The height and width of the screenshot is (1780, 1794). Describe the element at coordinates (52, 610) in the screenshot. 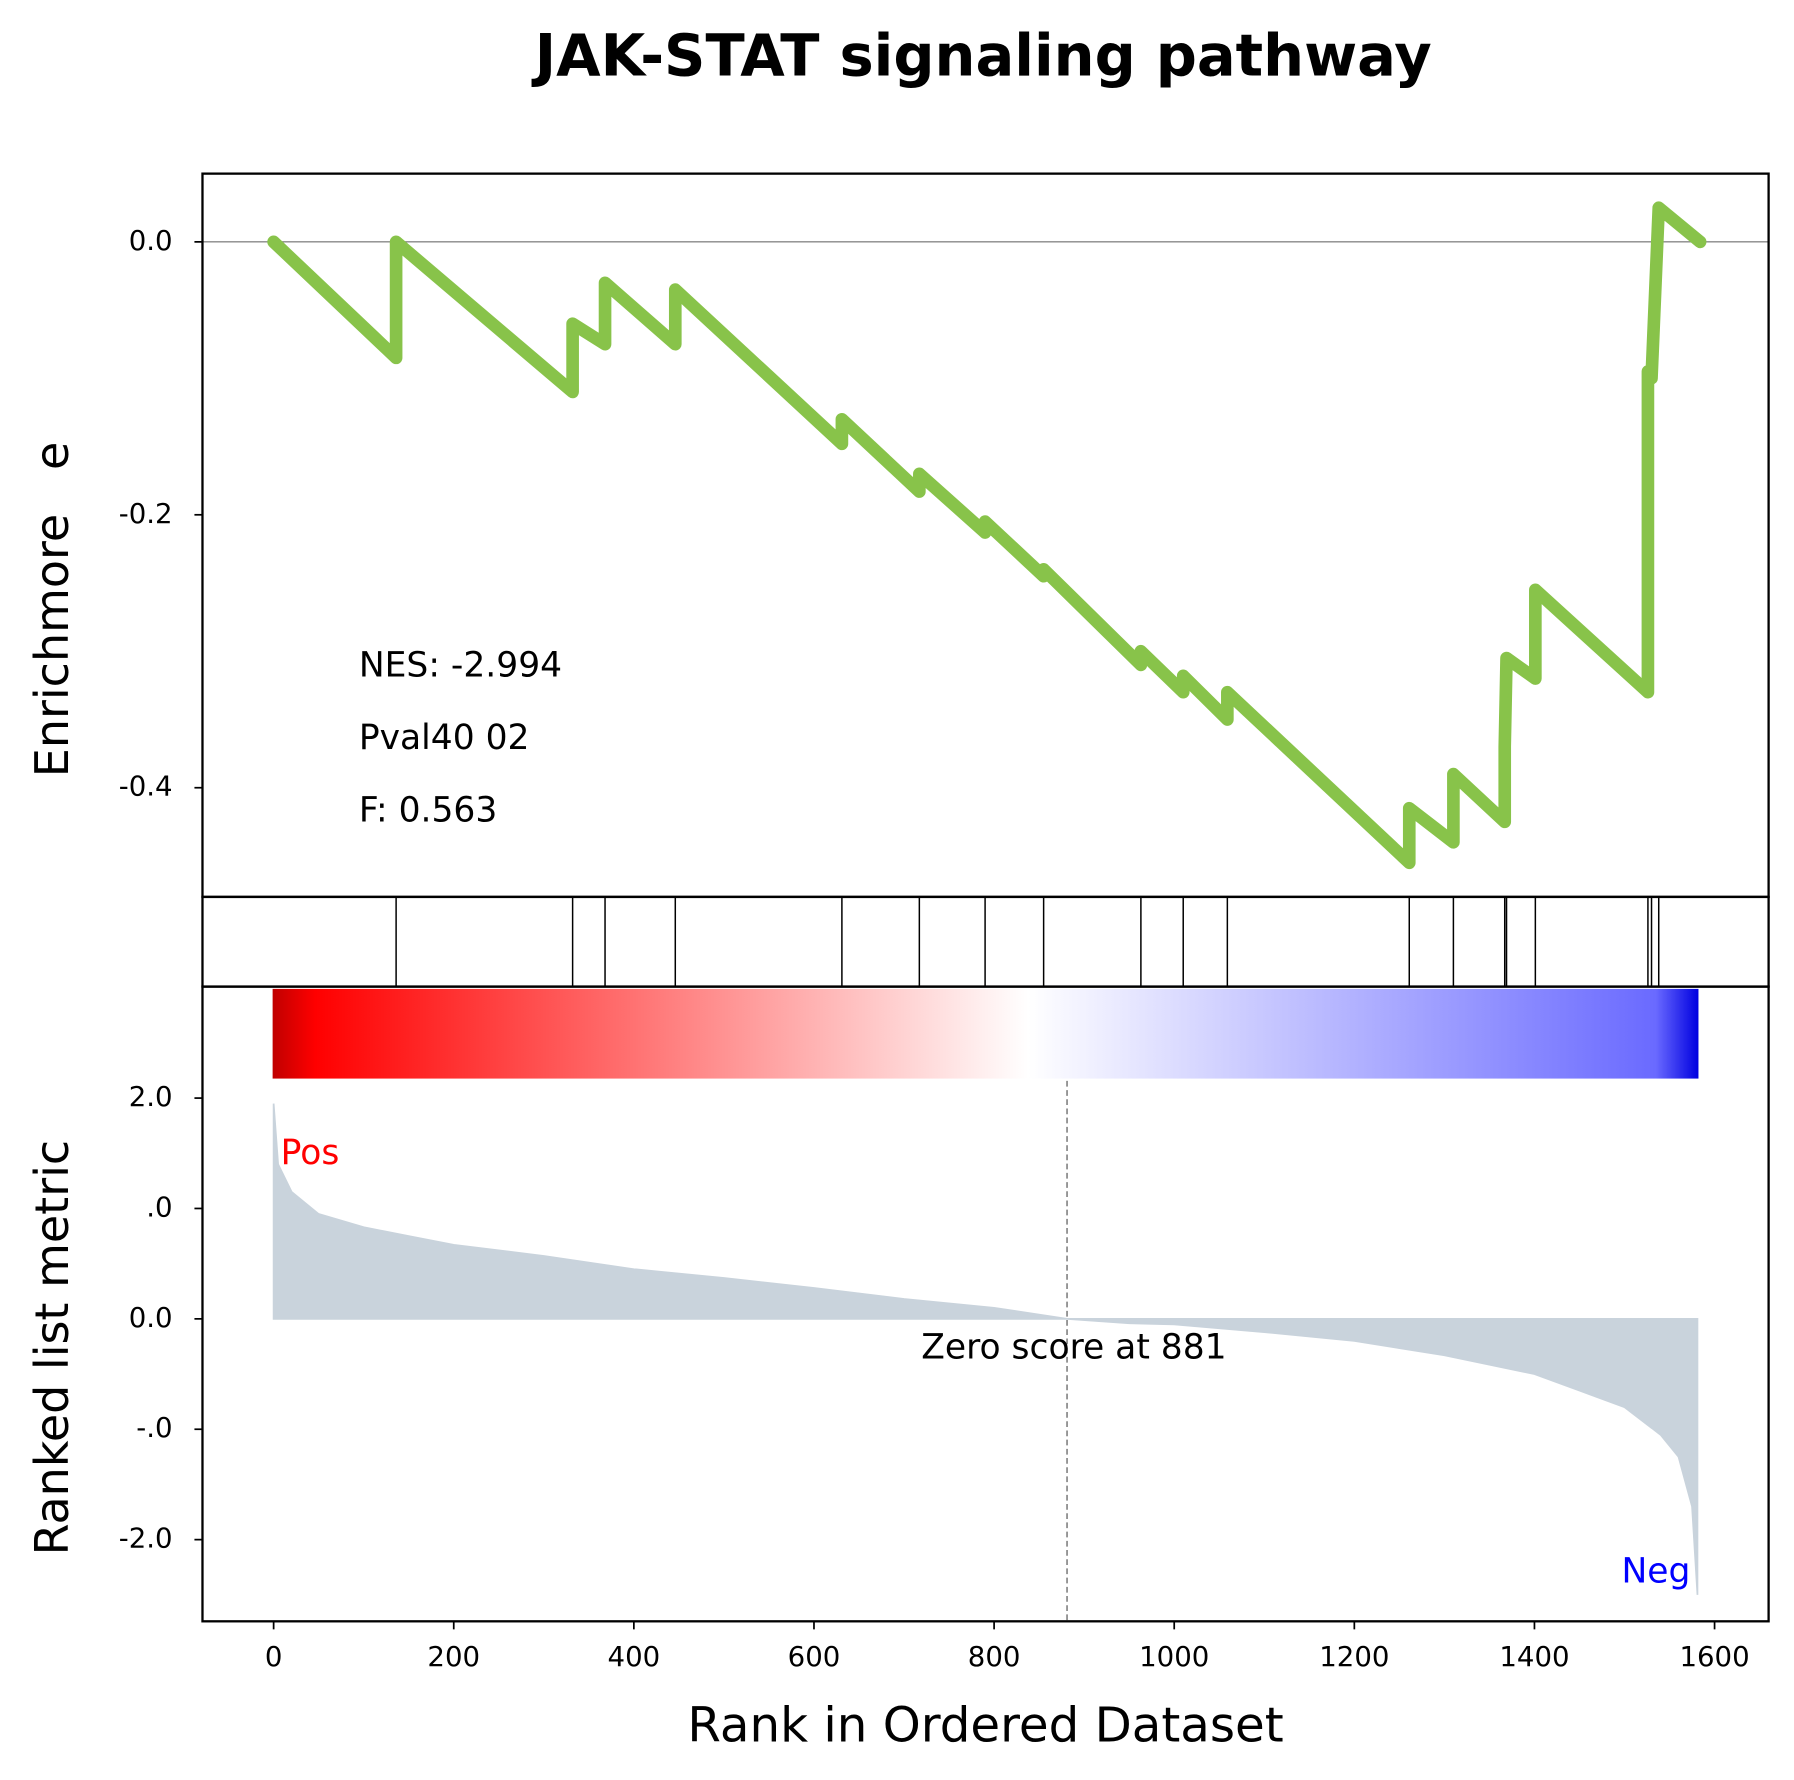

I see `y-axis-label: Enrichmore e` at that location.